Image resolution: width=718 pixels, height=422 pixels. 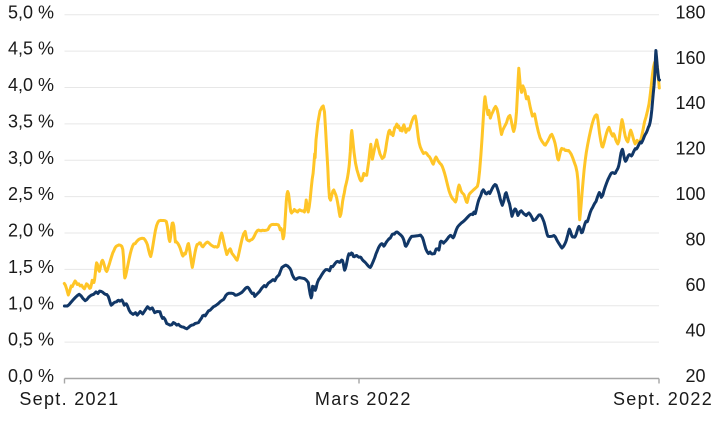 What do you see at coordinates (31, 303) in the screenshot?
I see `svg-text: 1,0 %` at bounding box center [31, 303].